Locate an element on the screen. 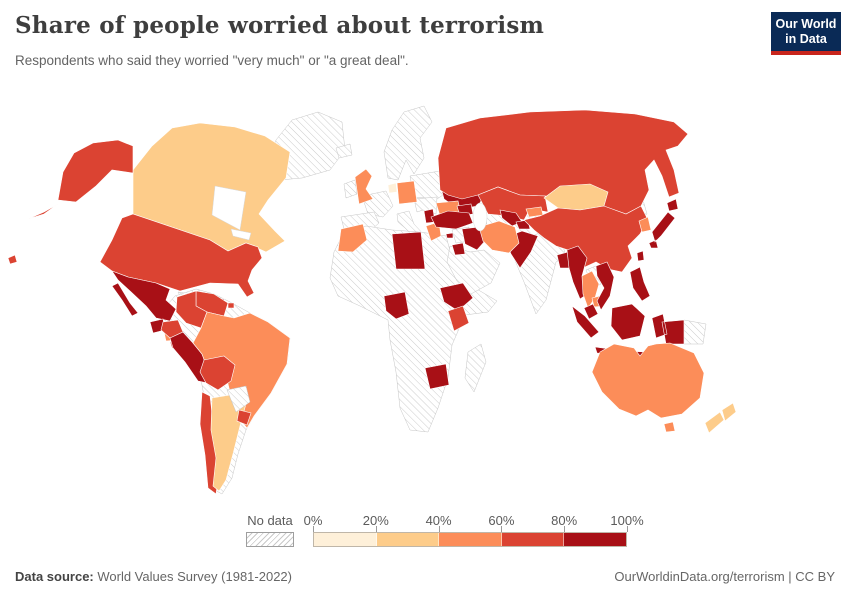  country-brazil is located at coordinates (241, 370).